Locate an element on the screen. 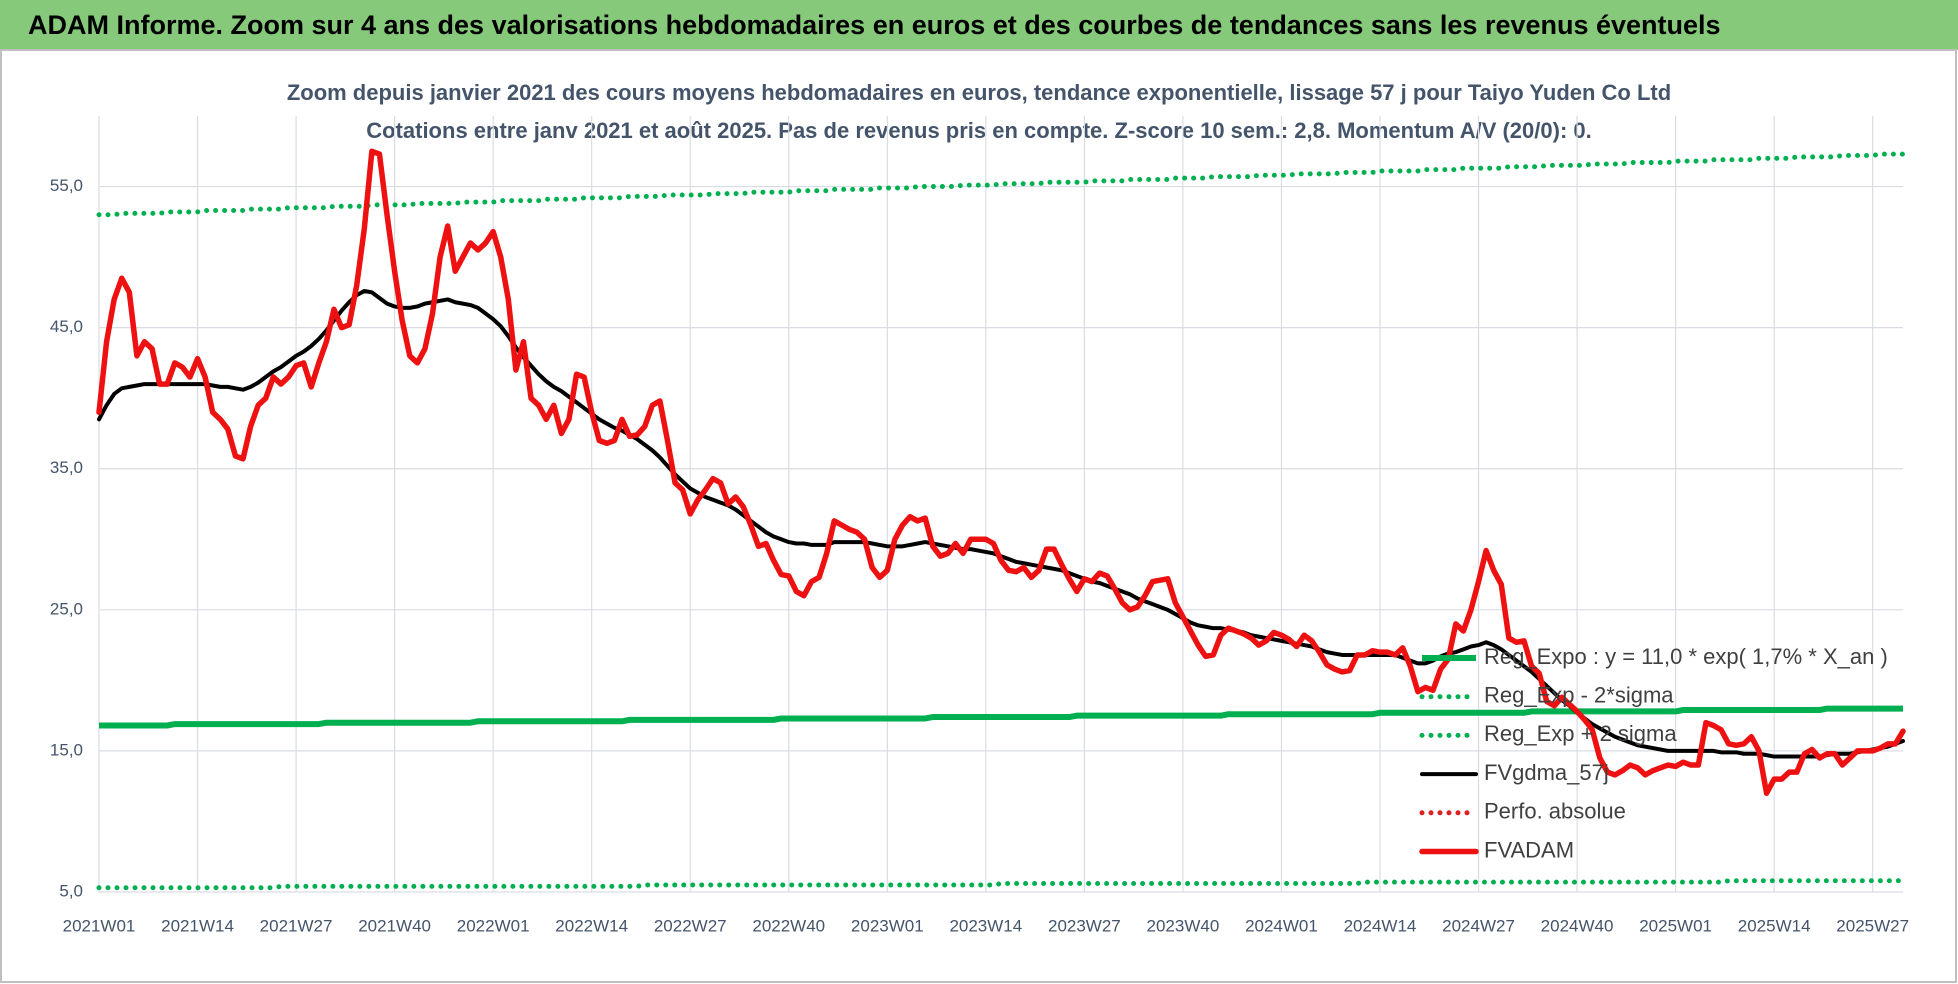  x-tick-label: 2024W27 is located at coordinates (1478, 925).